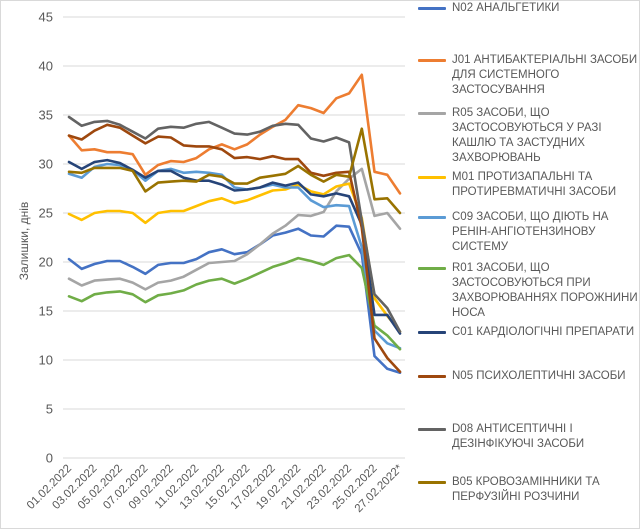 Image resolution: width=640 pixels, height=529 pixels. I want to click on legend-item: D08 АНТИСЕПТИЧНІ І ДЕЗІНФІКУЮЧІ ЗАСОБИ, so click(528, 437).